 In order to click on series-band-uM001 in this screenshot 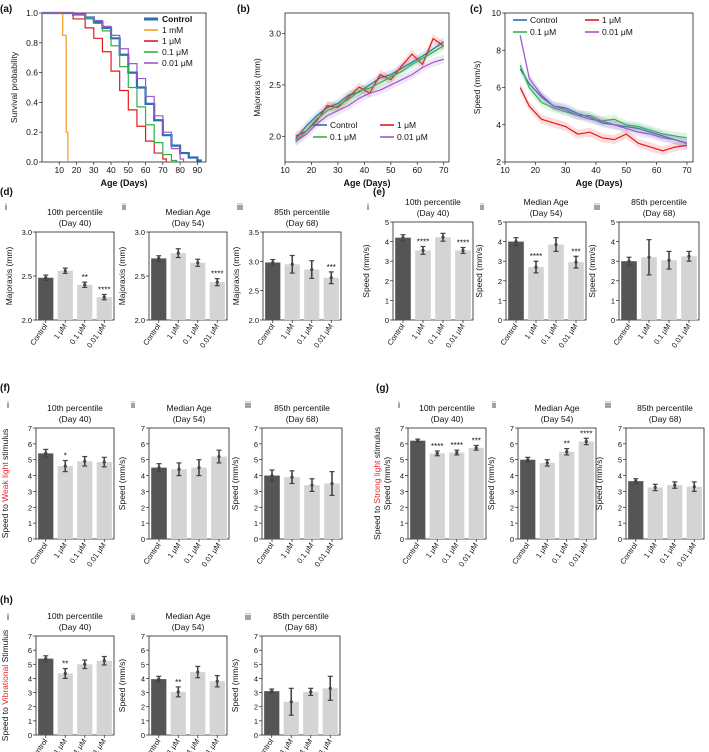, I will do `click(603, 89)`.